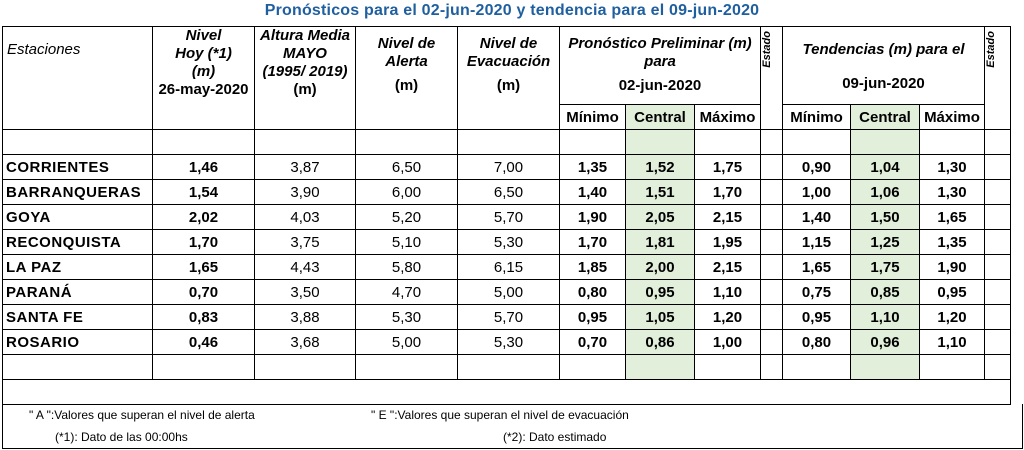 This screenshot has width=1024, height=450. What do you see at coordinates (883, 49) in the screenshot?
I see `header-tend-line1: Tendencias (m) para el` at bounding box center [883, 49].